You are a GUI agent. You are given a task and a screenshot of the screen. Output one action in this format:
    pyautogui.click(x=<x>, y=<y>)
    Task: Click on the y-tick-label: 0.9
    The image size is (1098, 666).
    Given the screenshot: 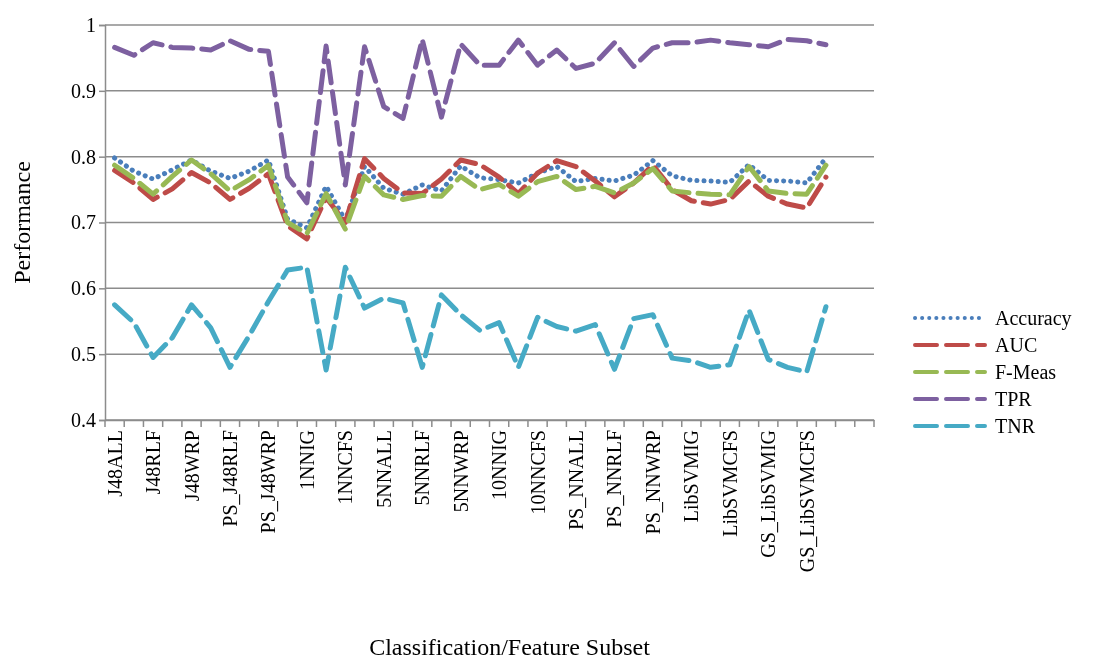 What is the action you would take?
    pyautogui.click(x=83, y=90)
    